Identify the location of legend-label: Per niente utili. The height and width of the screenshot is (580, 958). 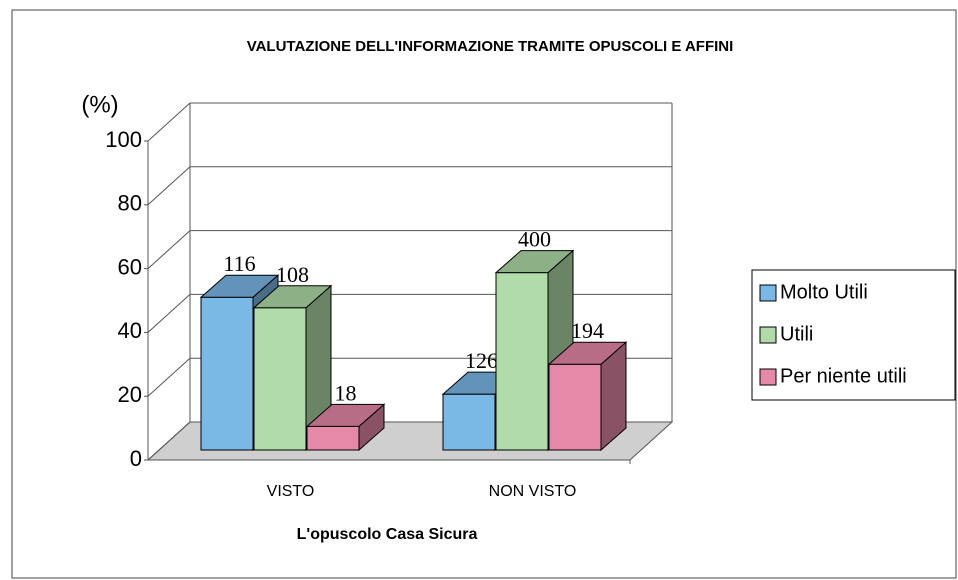
(843, 376).